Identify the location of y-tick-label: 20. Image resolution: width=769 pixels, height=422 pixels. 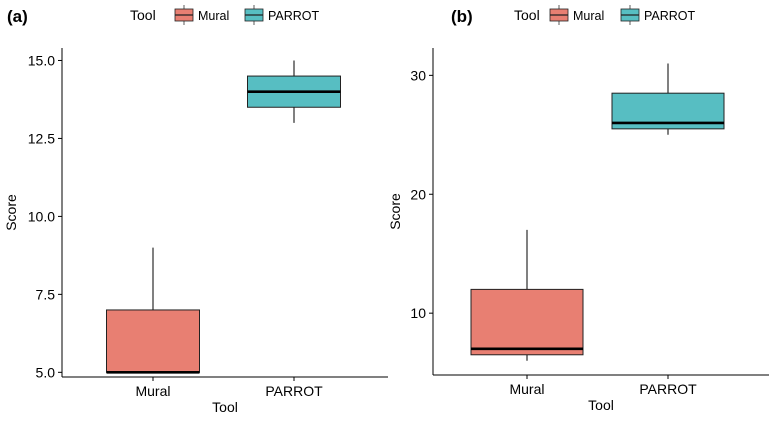
(418, 194).